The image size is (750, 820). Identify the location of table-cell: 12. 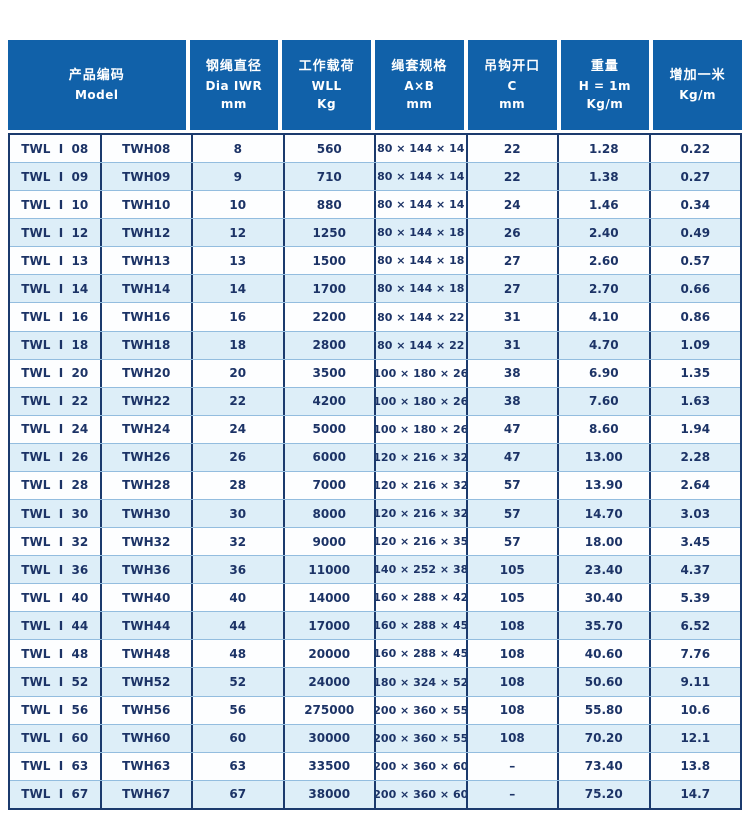
(239, 233).